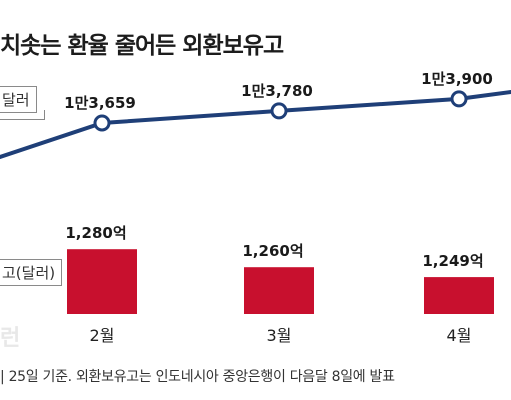 The width and height of the screenshot is (511, 400). I want to click on bar-value-label: 1,280억, so click(95, 233).